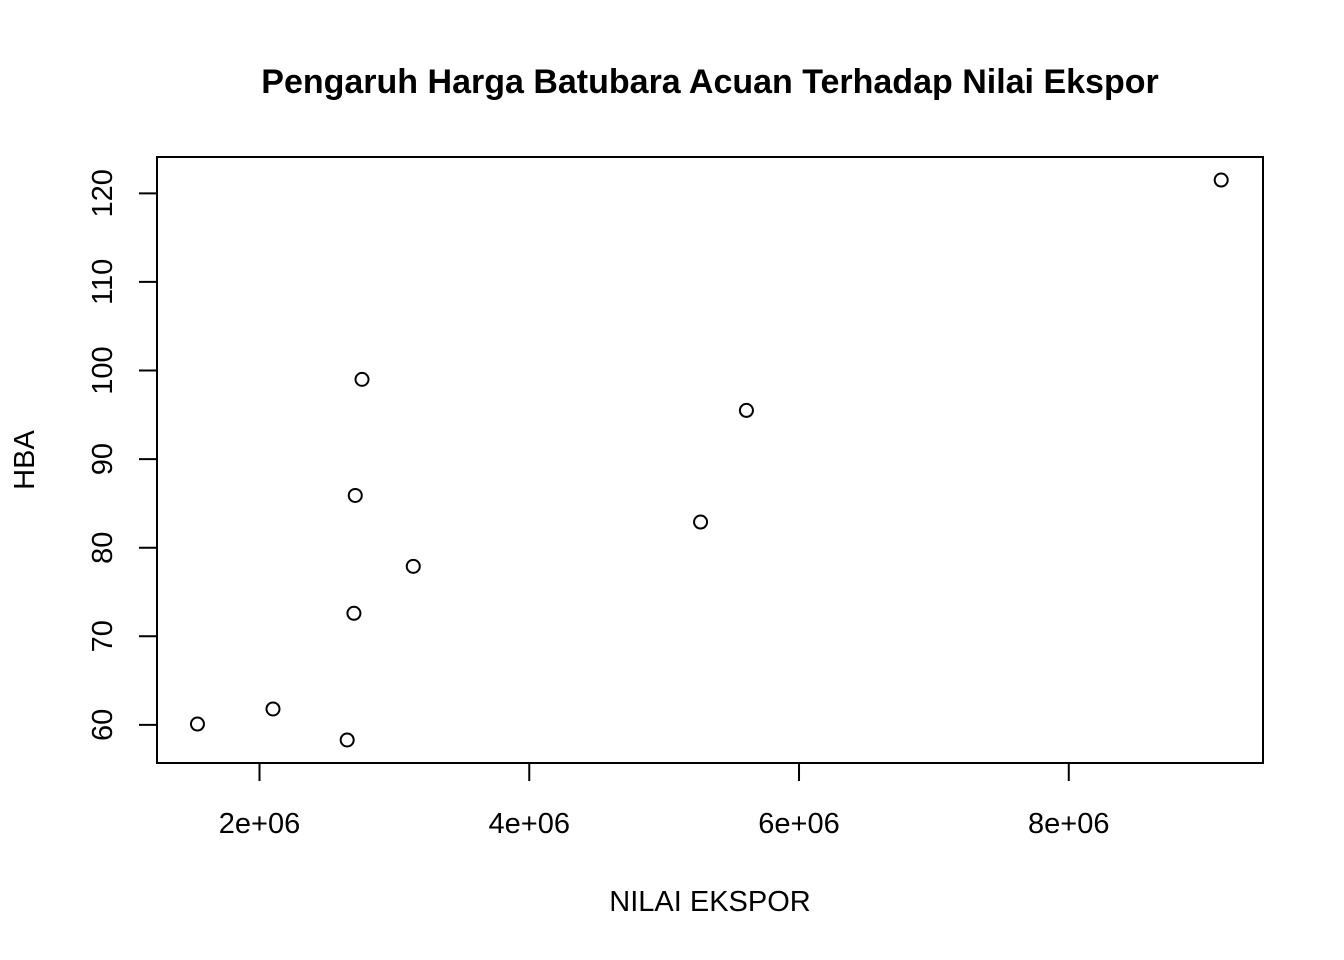 The width and height of the screenshot is (1344, 960). What do you see at coordinates (103, 459) in the screenshot?
I see `y-tick-label: 90` at bounding box center [103, 459].